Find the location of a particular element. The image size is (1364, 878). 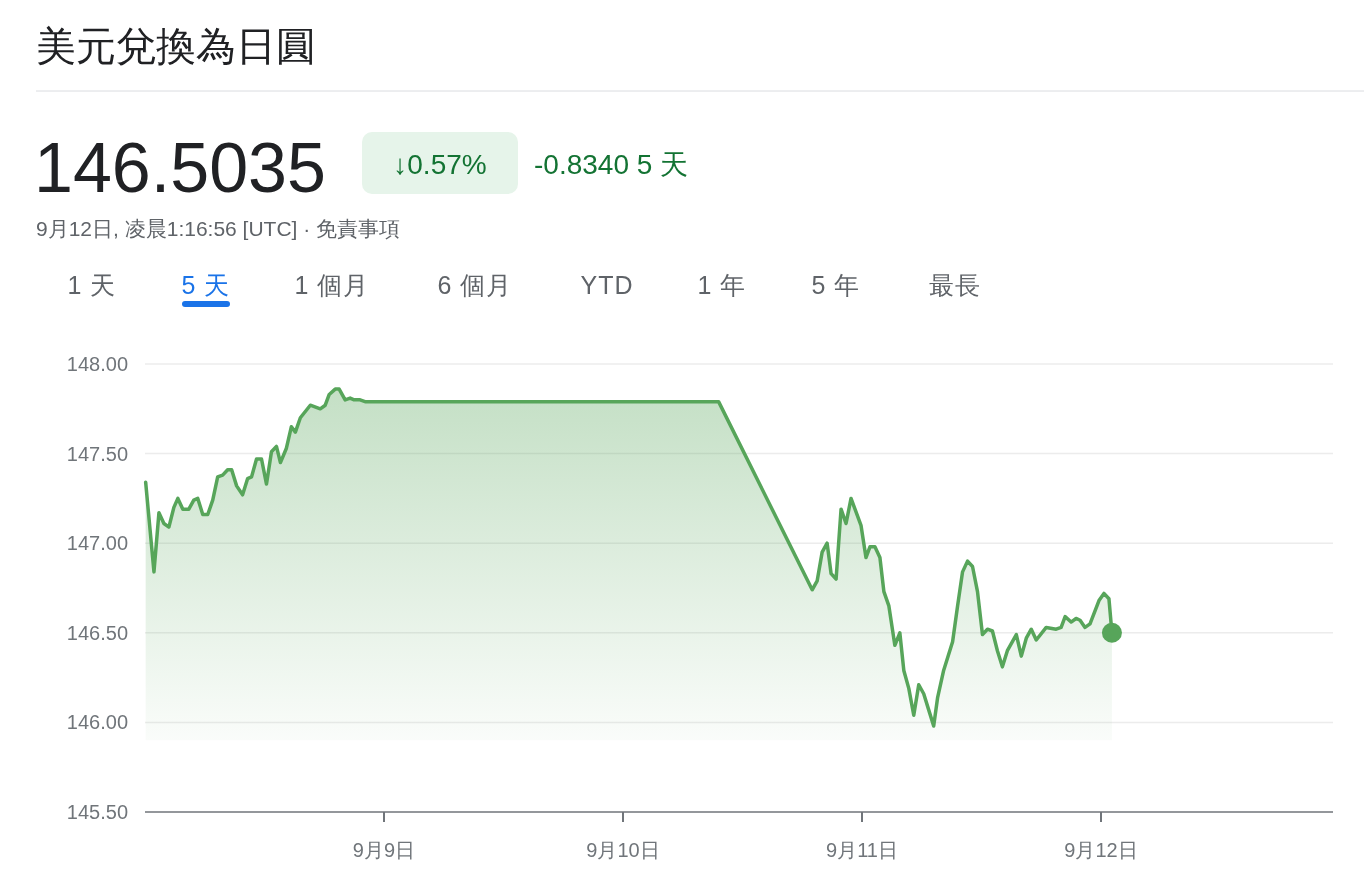

text: 5 年 is located at coordinates (836, 285).